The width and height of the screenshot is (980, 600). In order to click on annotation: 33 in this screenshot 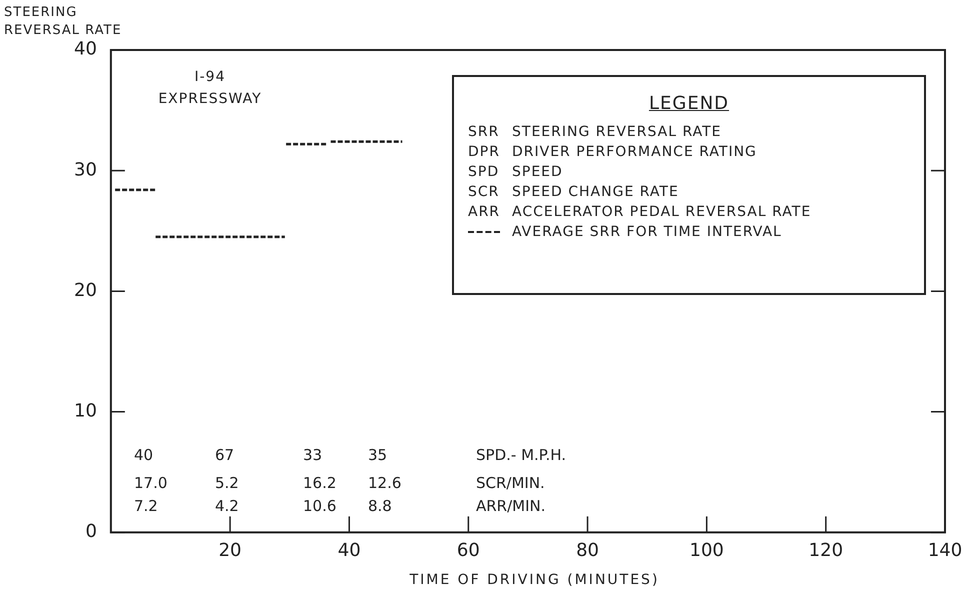, I will do `click(312, 455)`.